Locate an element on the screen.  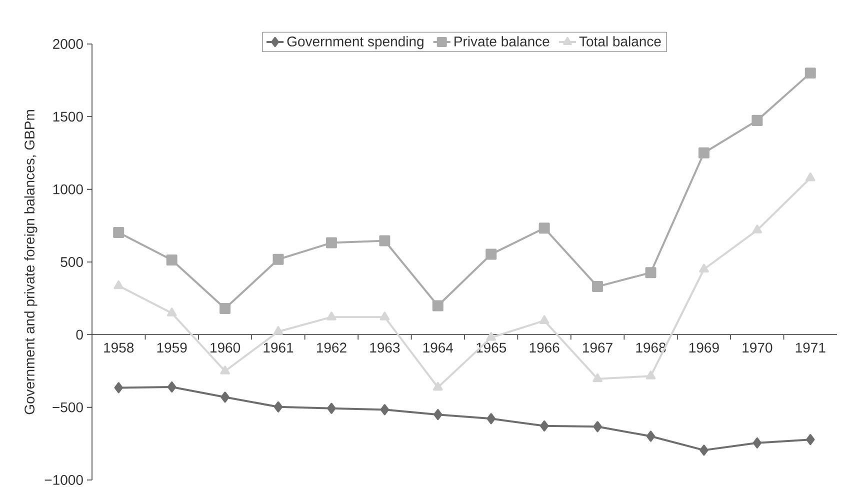
y-axis-title: Government and private foreign balances, GBPm is located at coordinates (31, 262).